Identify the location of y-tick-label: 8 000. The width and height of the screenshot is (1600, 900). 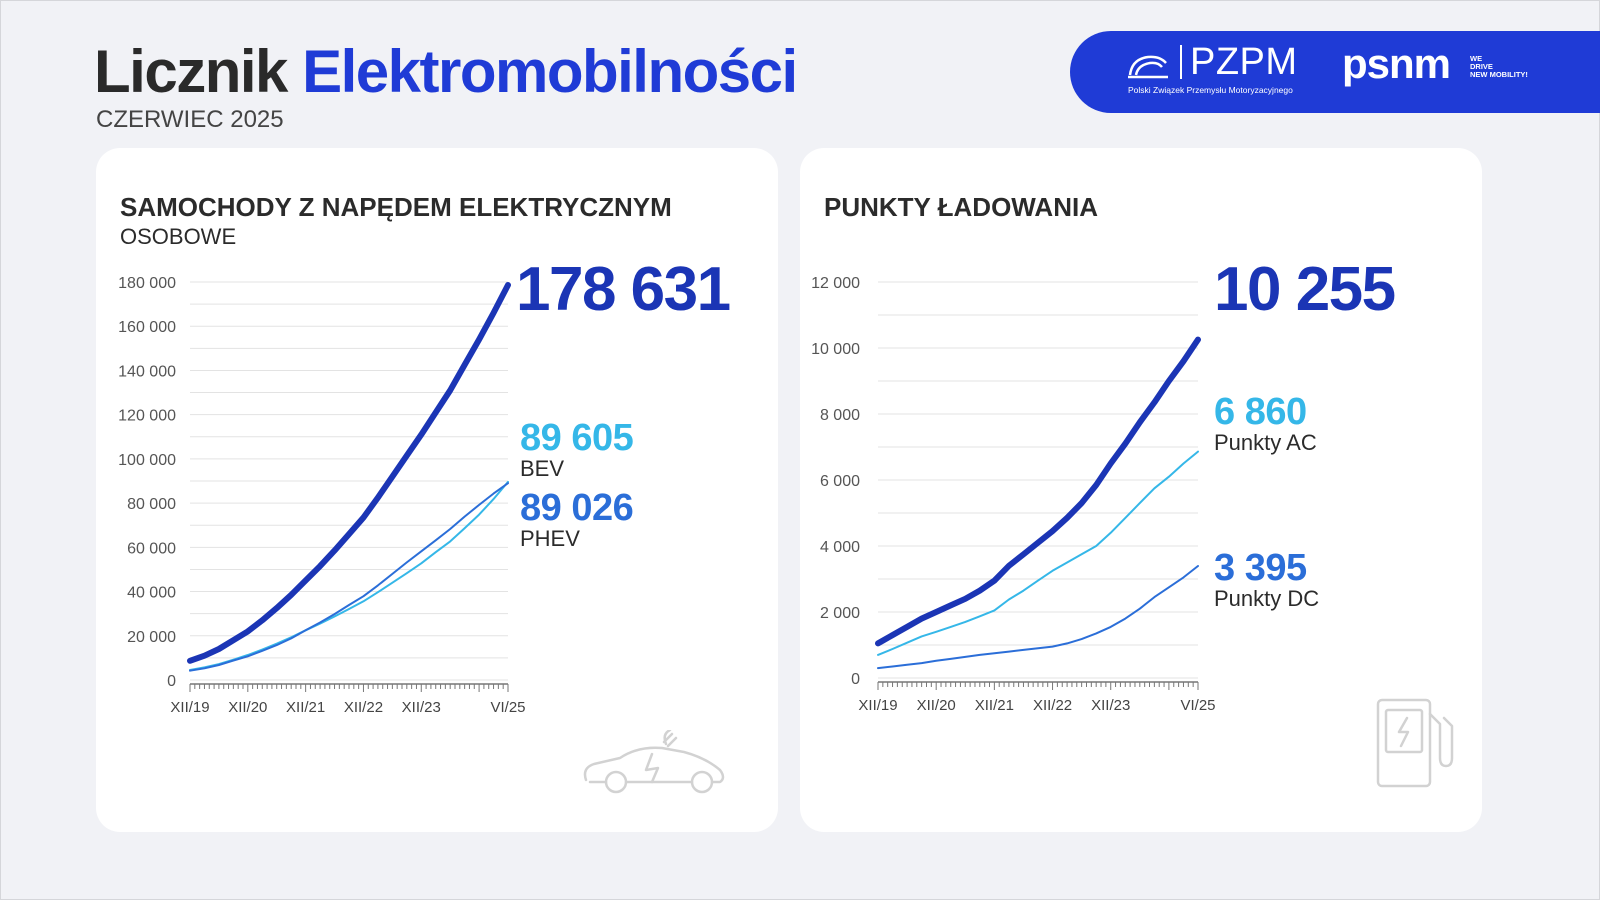
(840, 415).